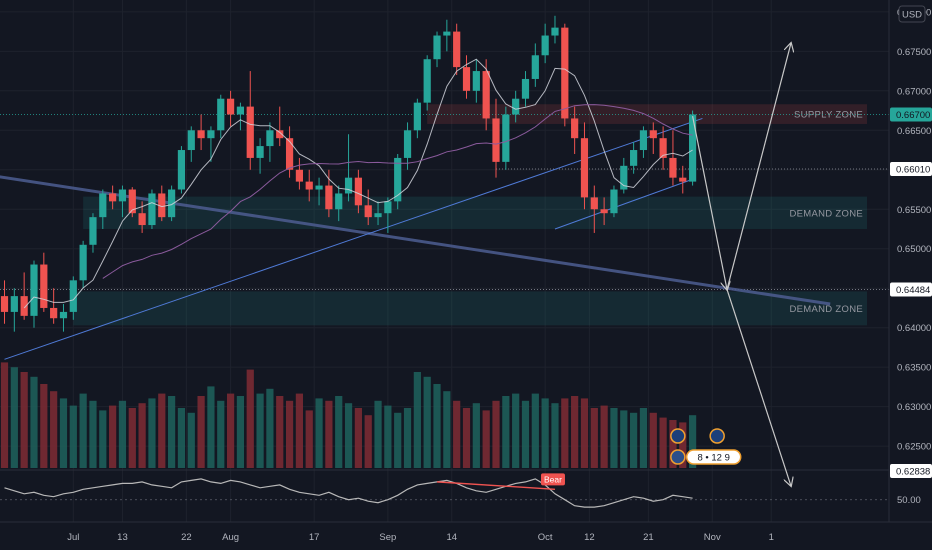 The height and width of the screenshot is (550, 932). What do you see at coordinates (466, 532) in the screenshot?
I see `time-axis: Jul 13 22 Aug 17 Sep 14 Oct 12 21 Nov 1` at bounding box center [466, 532].